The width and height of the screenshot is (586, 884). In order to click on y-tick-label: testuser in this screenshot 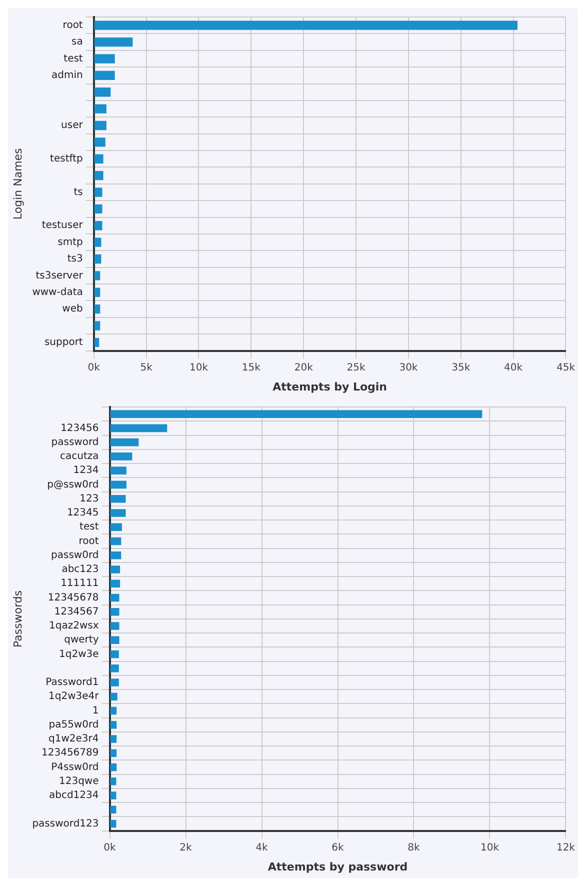, I will do `click(63, 226)`.